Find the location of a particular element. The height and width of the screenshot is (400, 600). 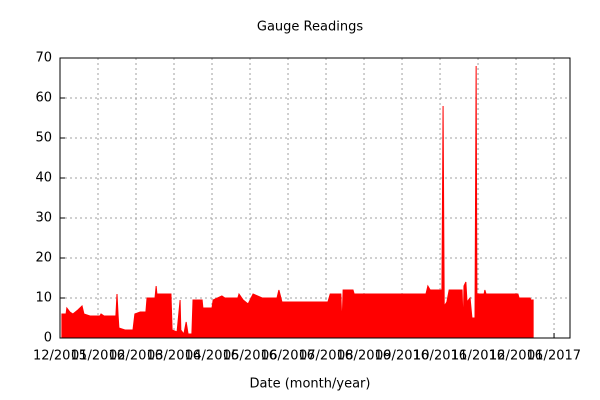

x-tick-label: 01/2016 is located at coordinates (98, 356).